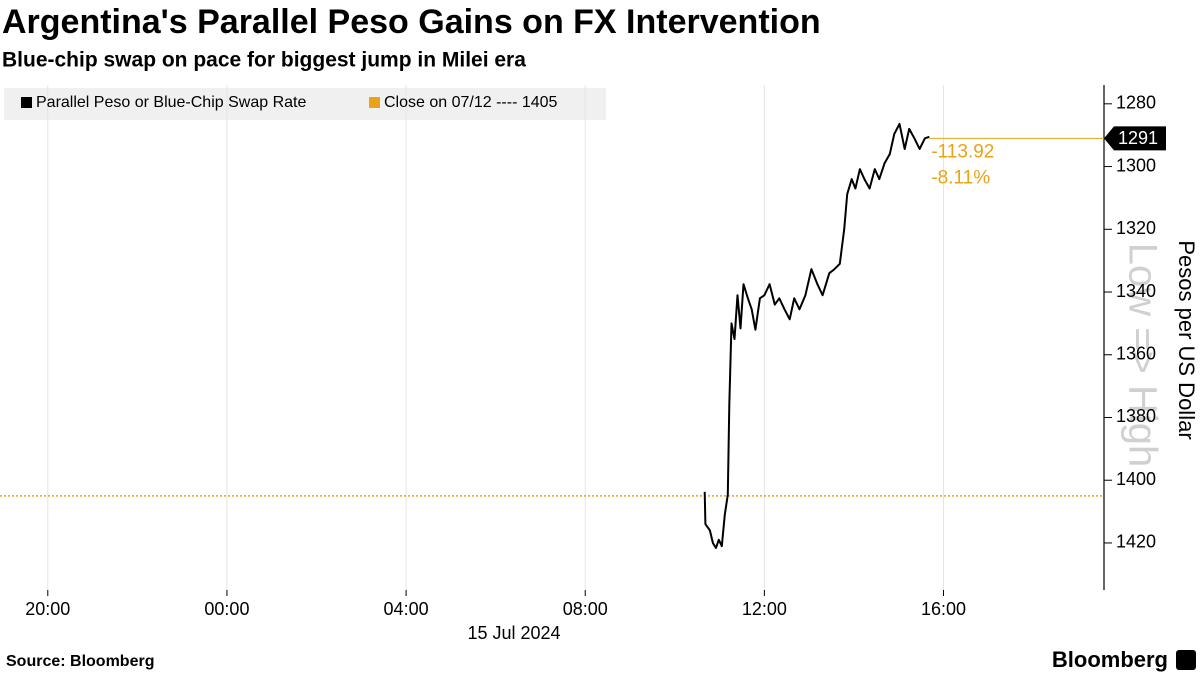 The image size is (1200, 675). Describe the element at coordinates (1136, 103) in the screenshot. I see `y-tick-label: 1280` at that location.